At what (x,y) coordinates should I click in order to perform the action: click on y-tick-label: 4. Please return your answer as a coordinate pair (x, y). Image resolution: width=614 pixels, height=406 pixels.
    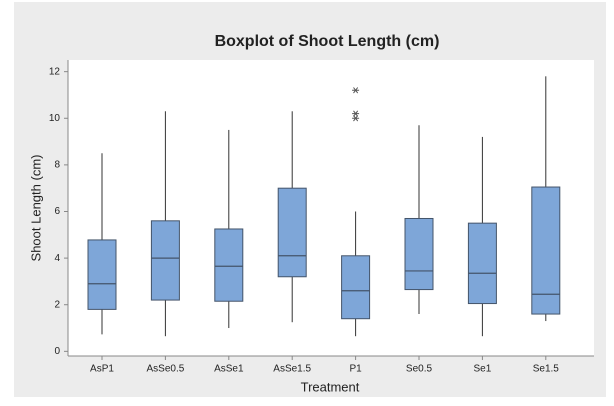
    Looking at the image, I should click on (57, 258).